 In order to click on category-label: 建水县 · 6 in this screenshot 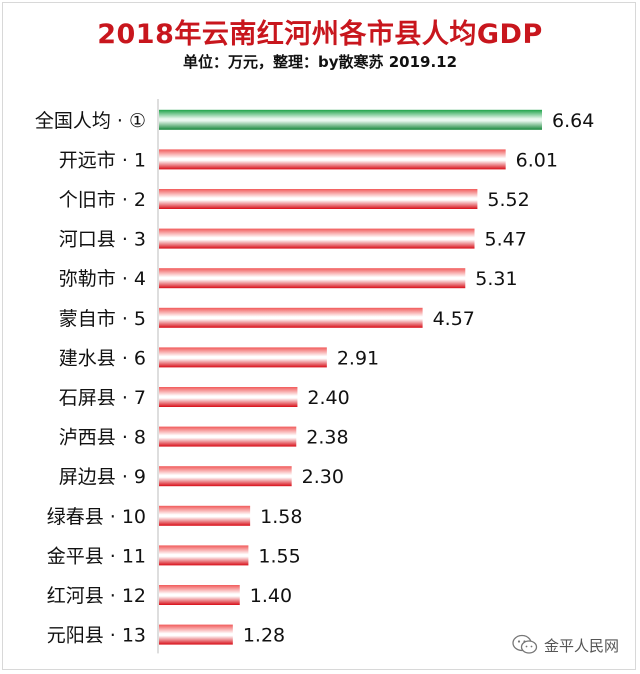, I will do `click(102, 358)`.